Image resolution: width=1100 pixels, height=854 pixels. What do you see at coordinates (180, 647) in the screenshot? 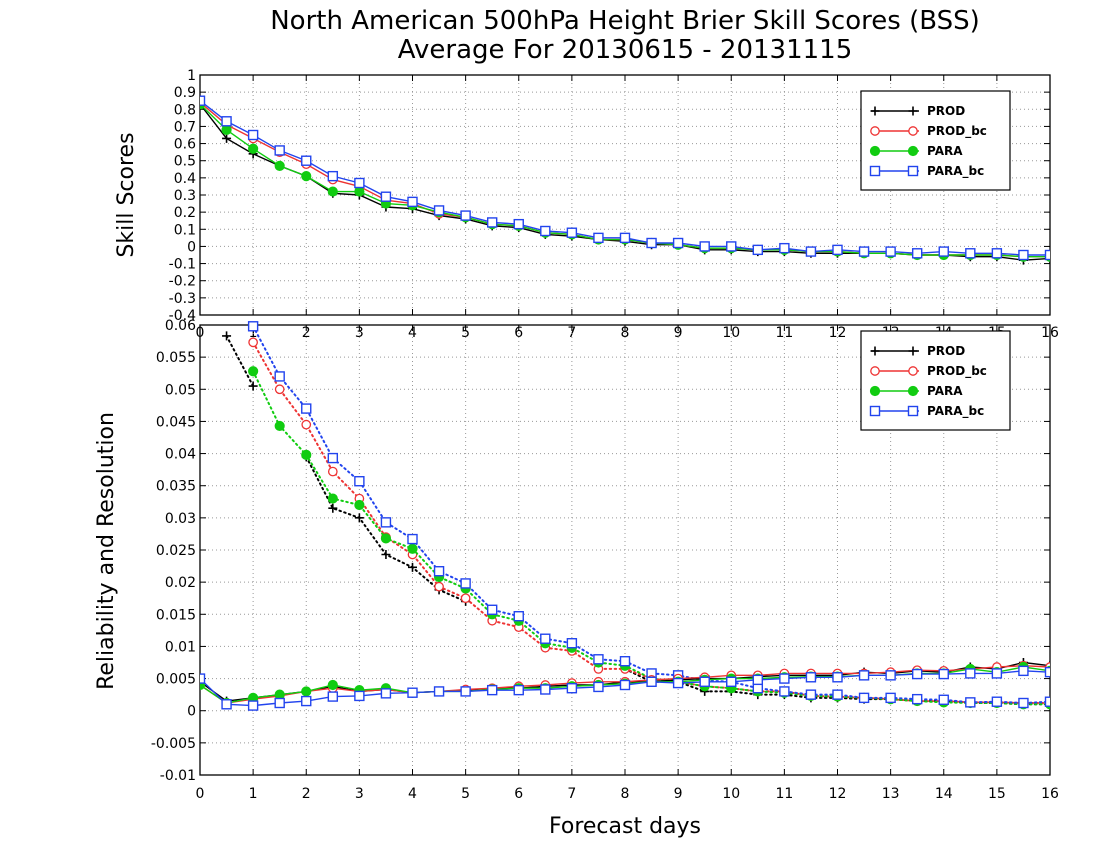
I see `y-tick-label: 0.01` at bounding box center [180, 647].